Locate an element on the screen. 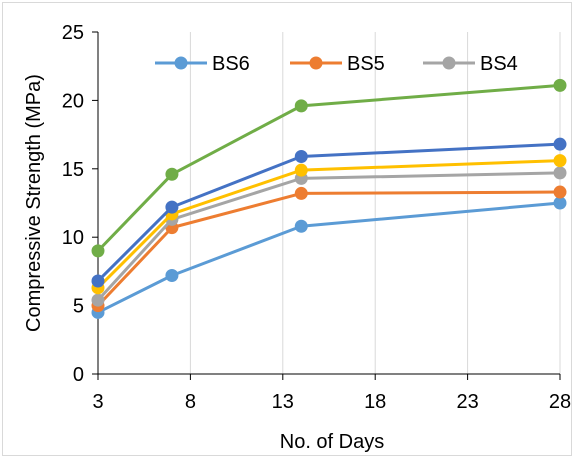  legend-label: BS6 is located at coordinates (231, 64).